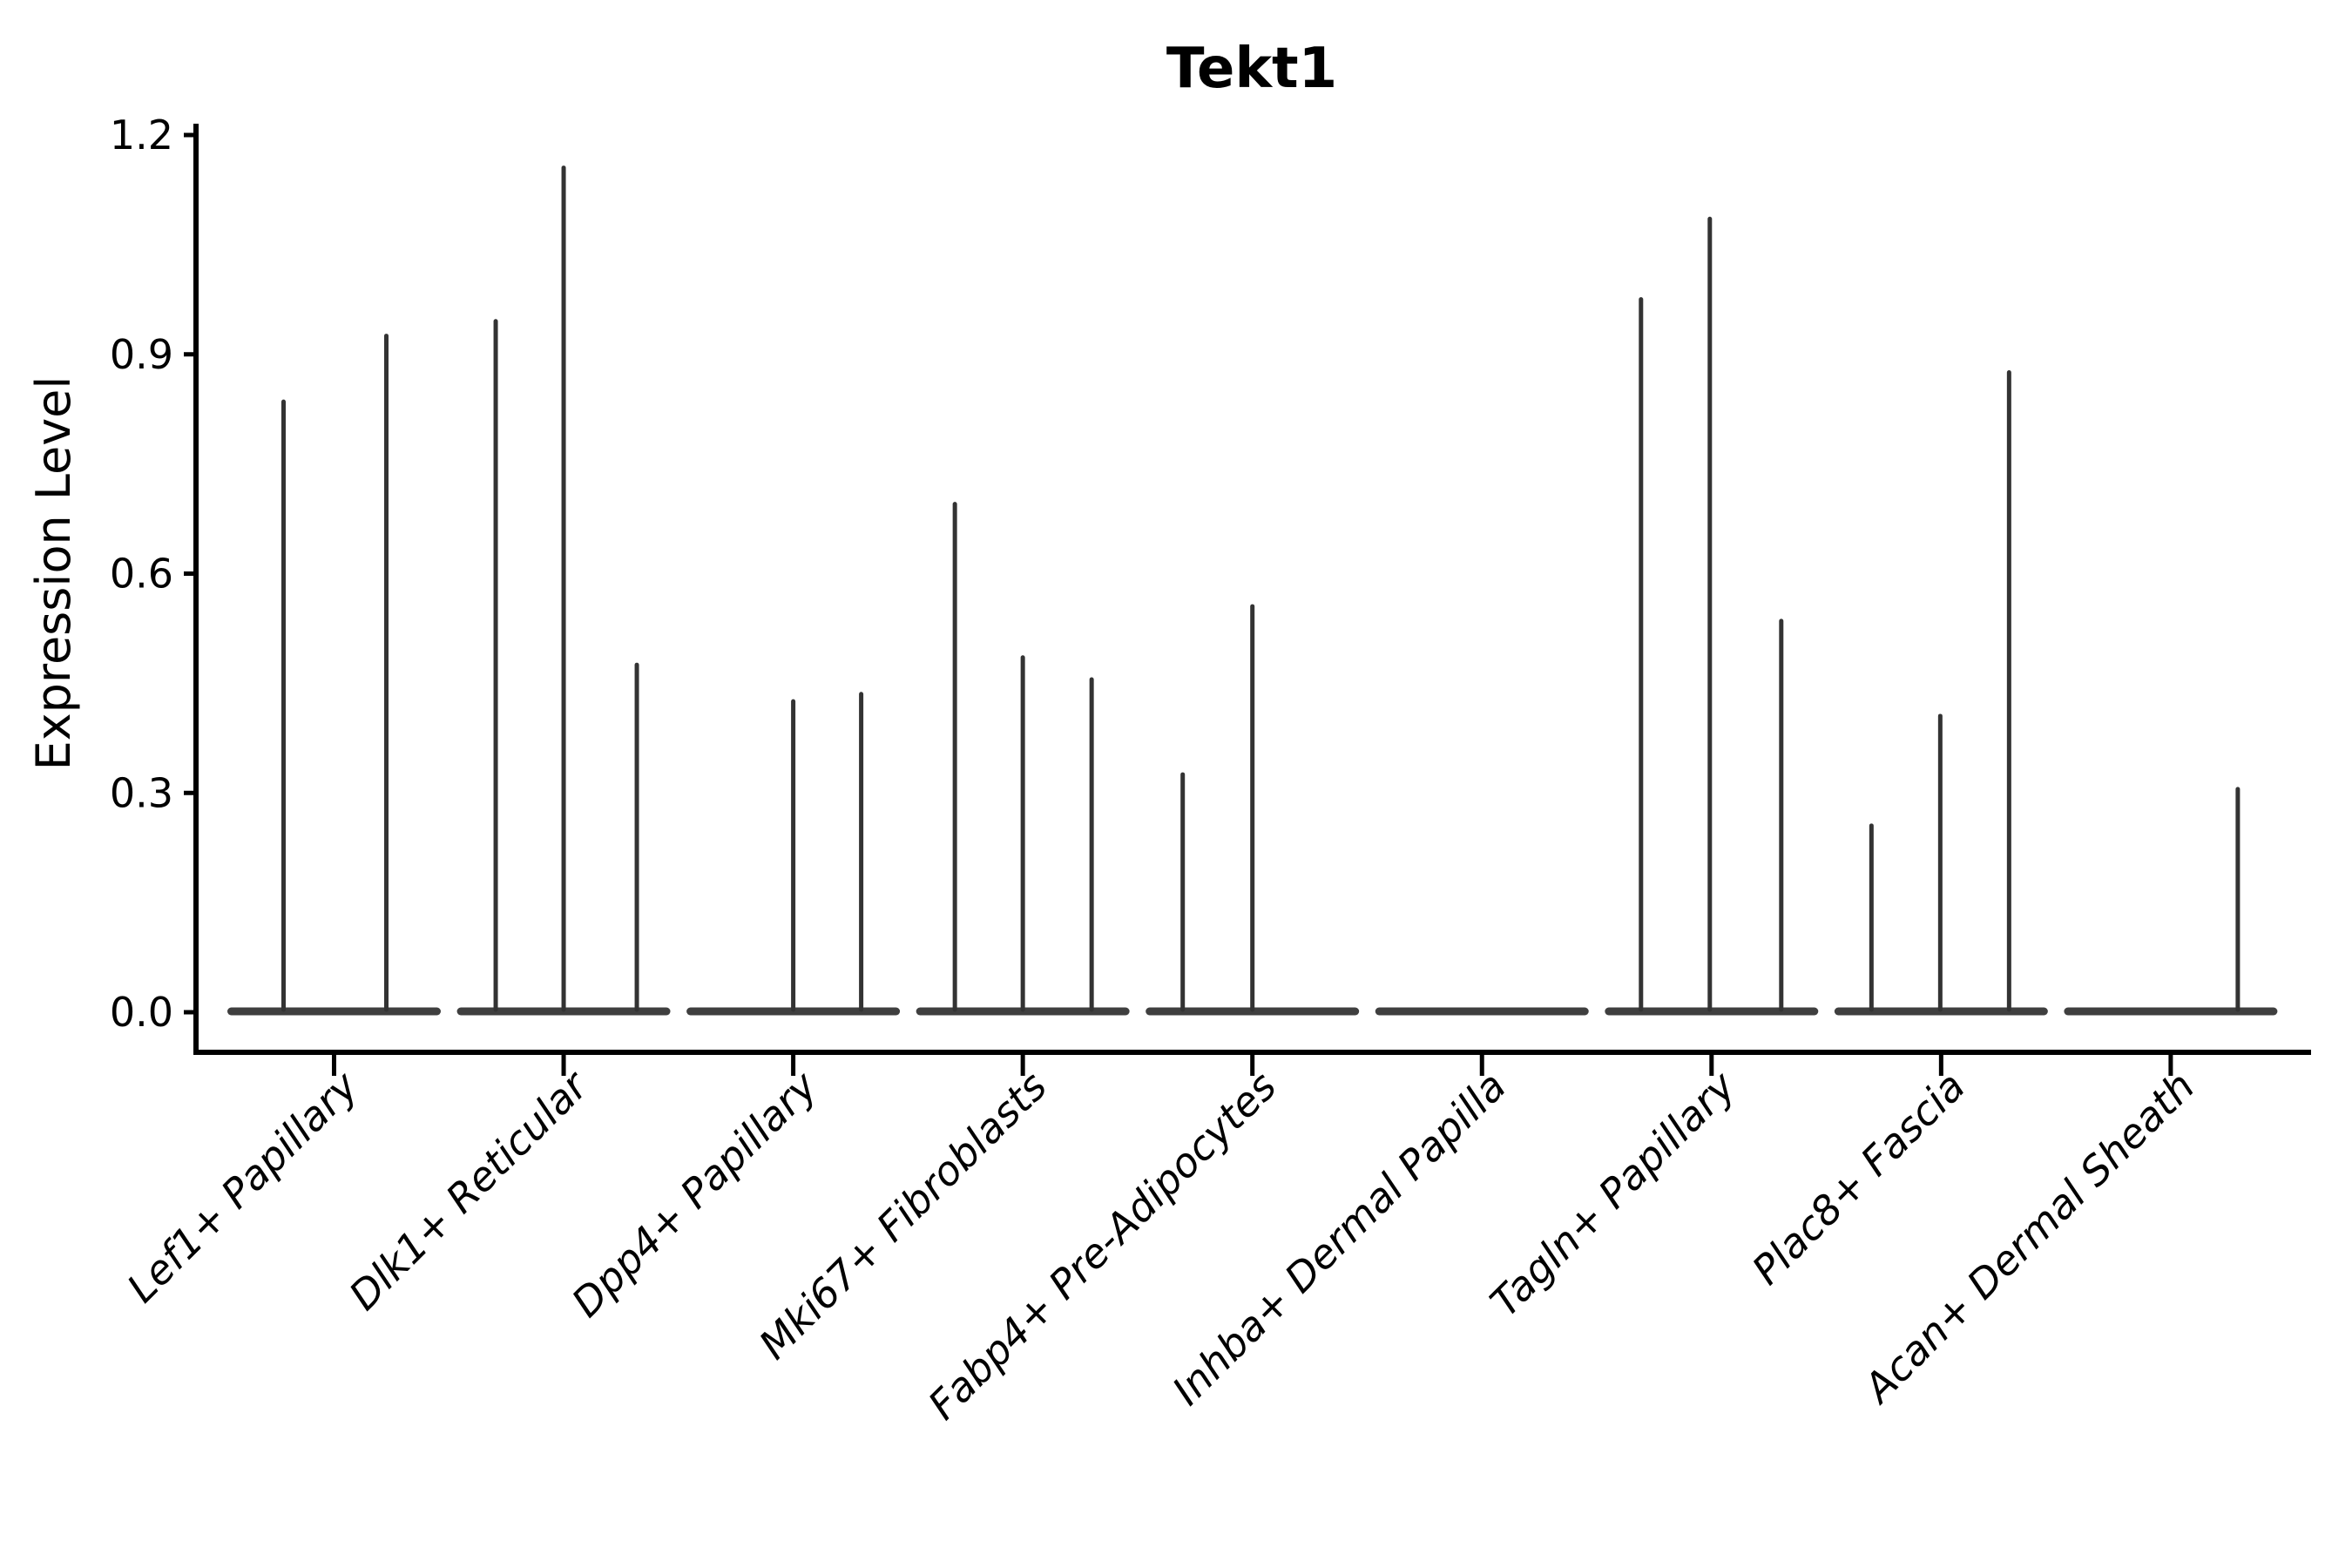  Describe the element at coordinates (141, 574) in the screenshot. I see `y-tick-label: 0.6` at that location.